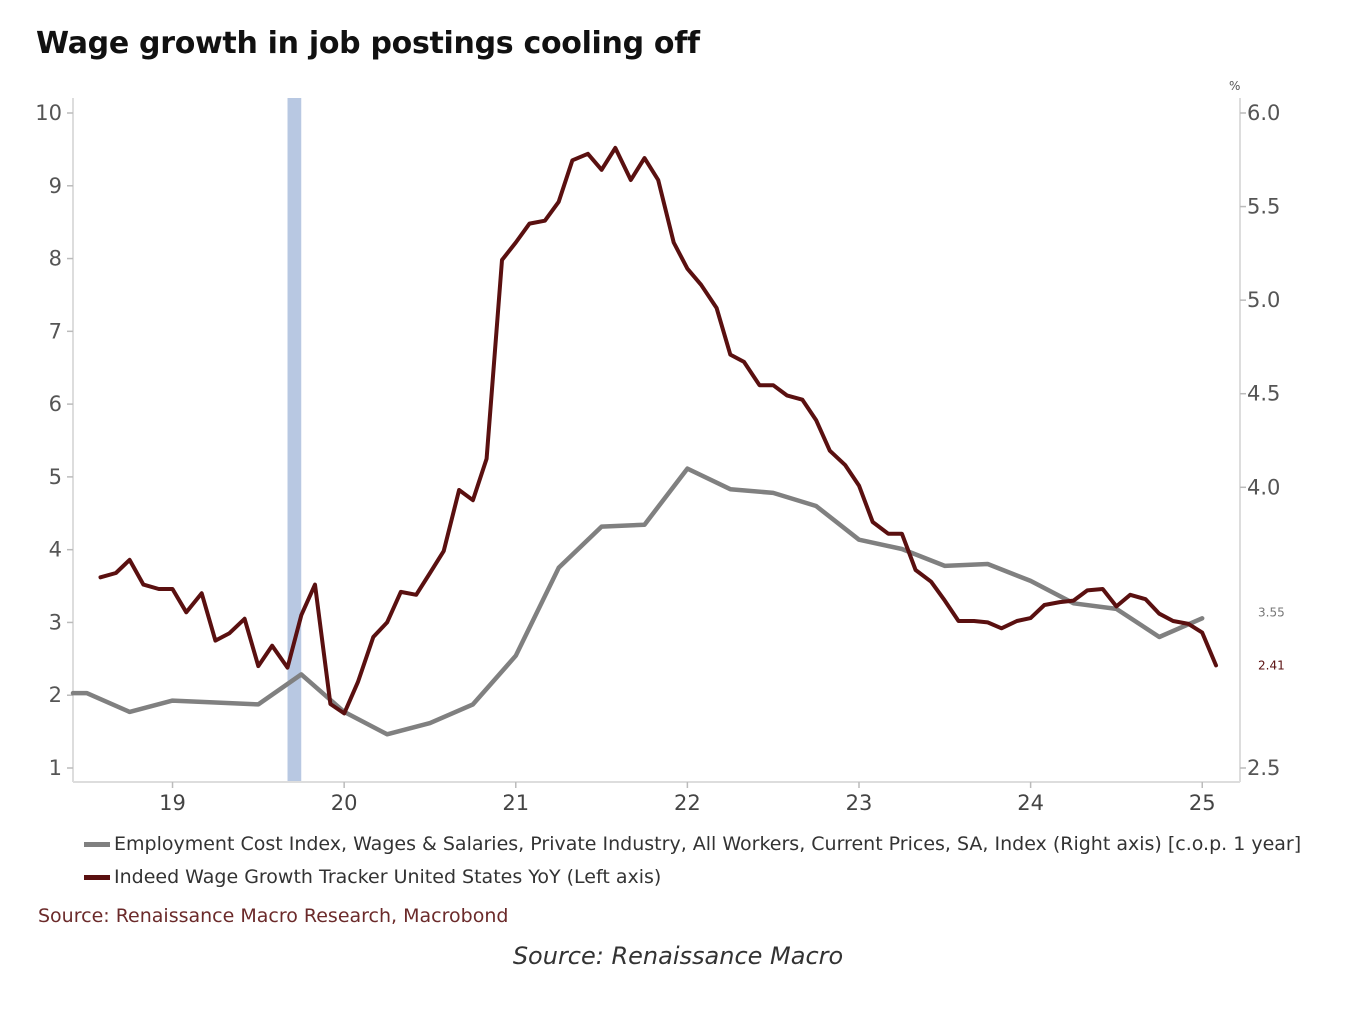 This screenshot has height=1024, width=1356. Describe the element at coordinates (1263, 113) in the screenshot. I see `right-tick-label: 6.0` at that location.